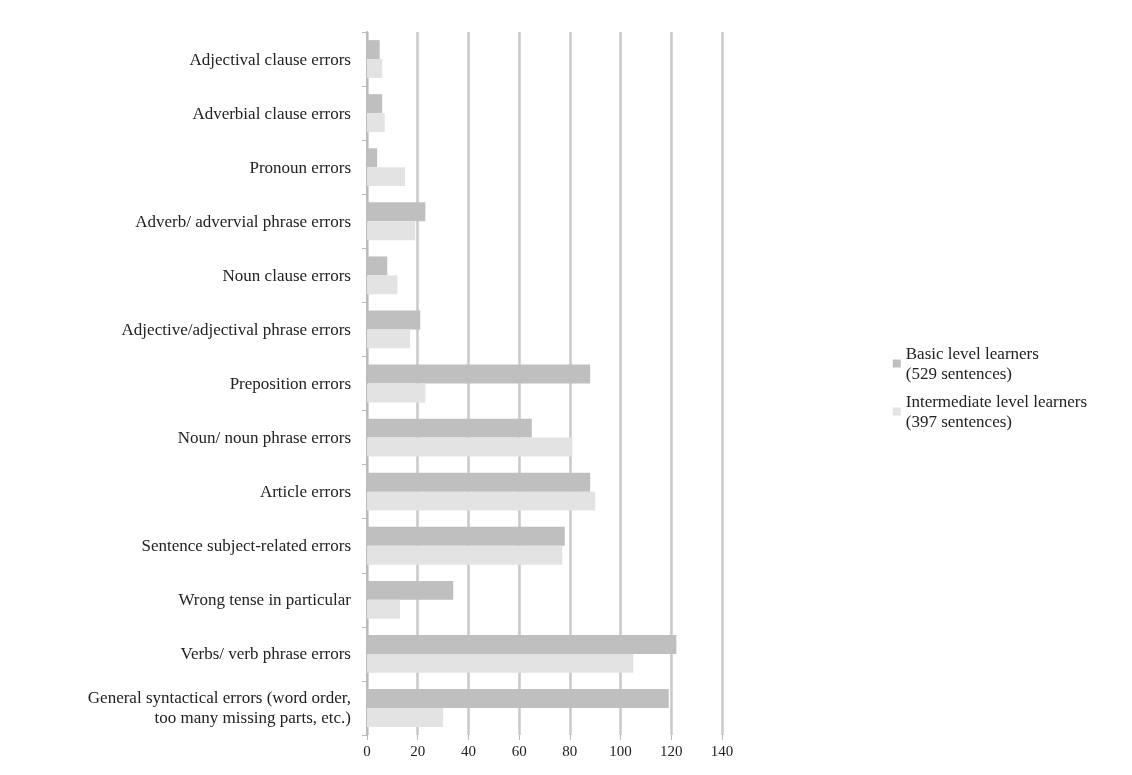 This screenshot has width=1132, height=775. I want to click on y-tick-label: Noun clause errors, so click(286, 275).